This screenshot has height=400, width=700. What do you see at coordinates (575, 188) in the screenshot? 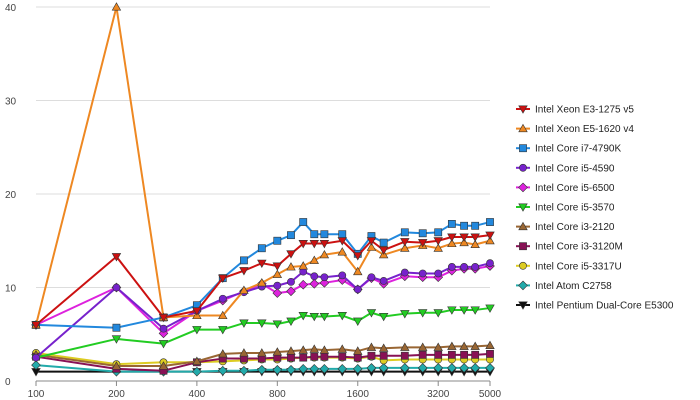
I see `legend-label: Intel Core i5-6500` at bounding box center [575, 188].